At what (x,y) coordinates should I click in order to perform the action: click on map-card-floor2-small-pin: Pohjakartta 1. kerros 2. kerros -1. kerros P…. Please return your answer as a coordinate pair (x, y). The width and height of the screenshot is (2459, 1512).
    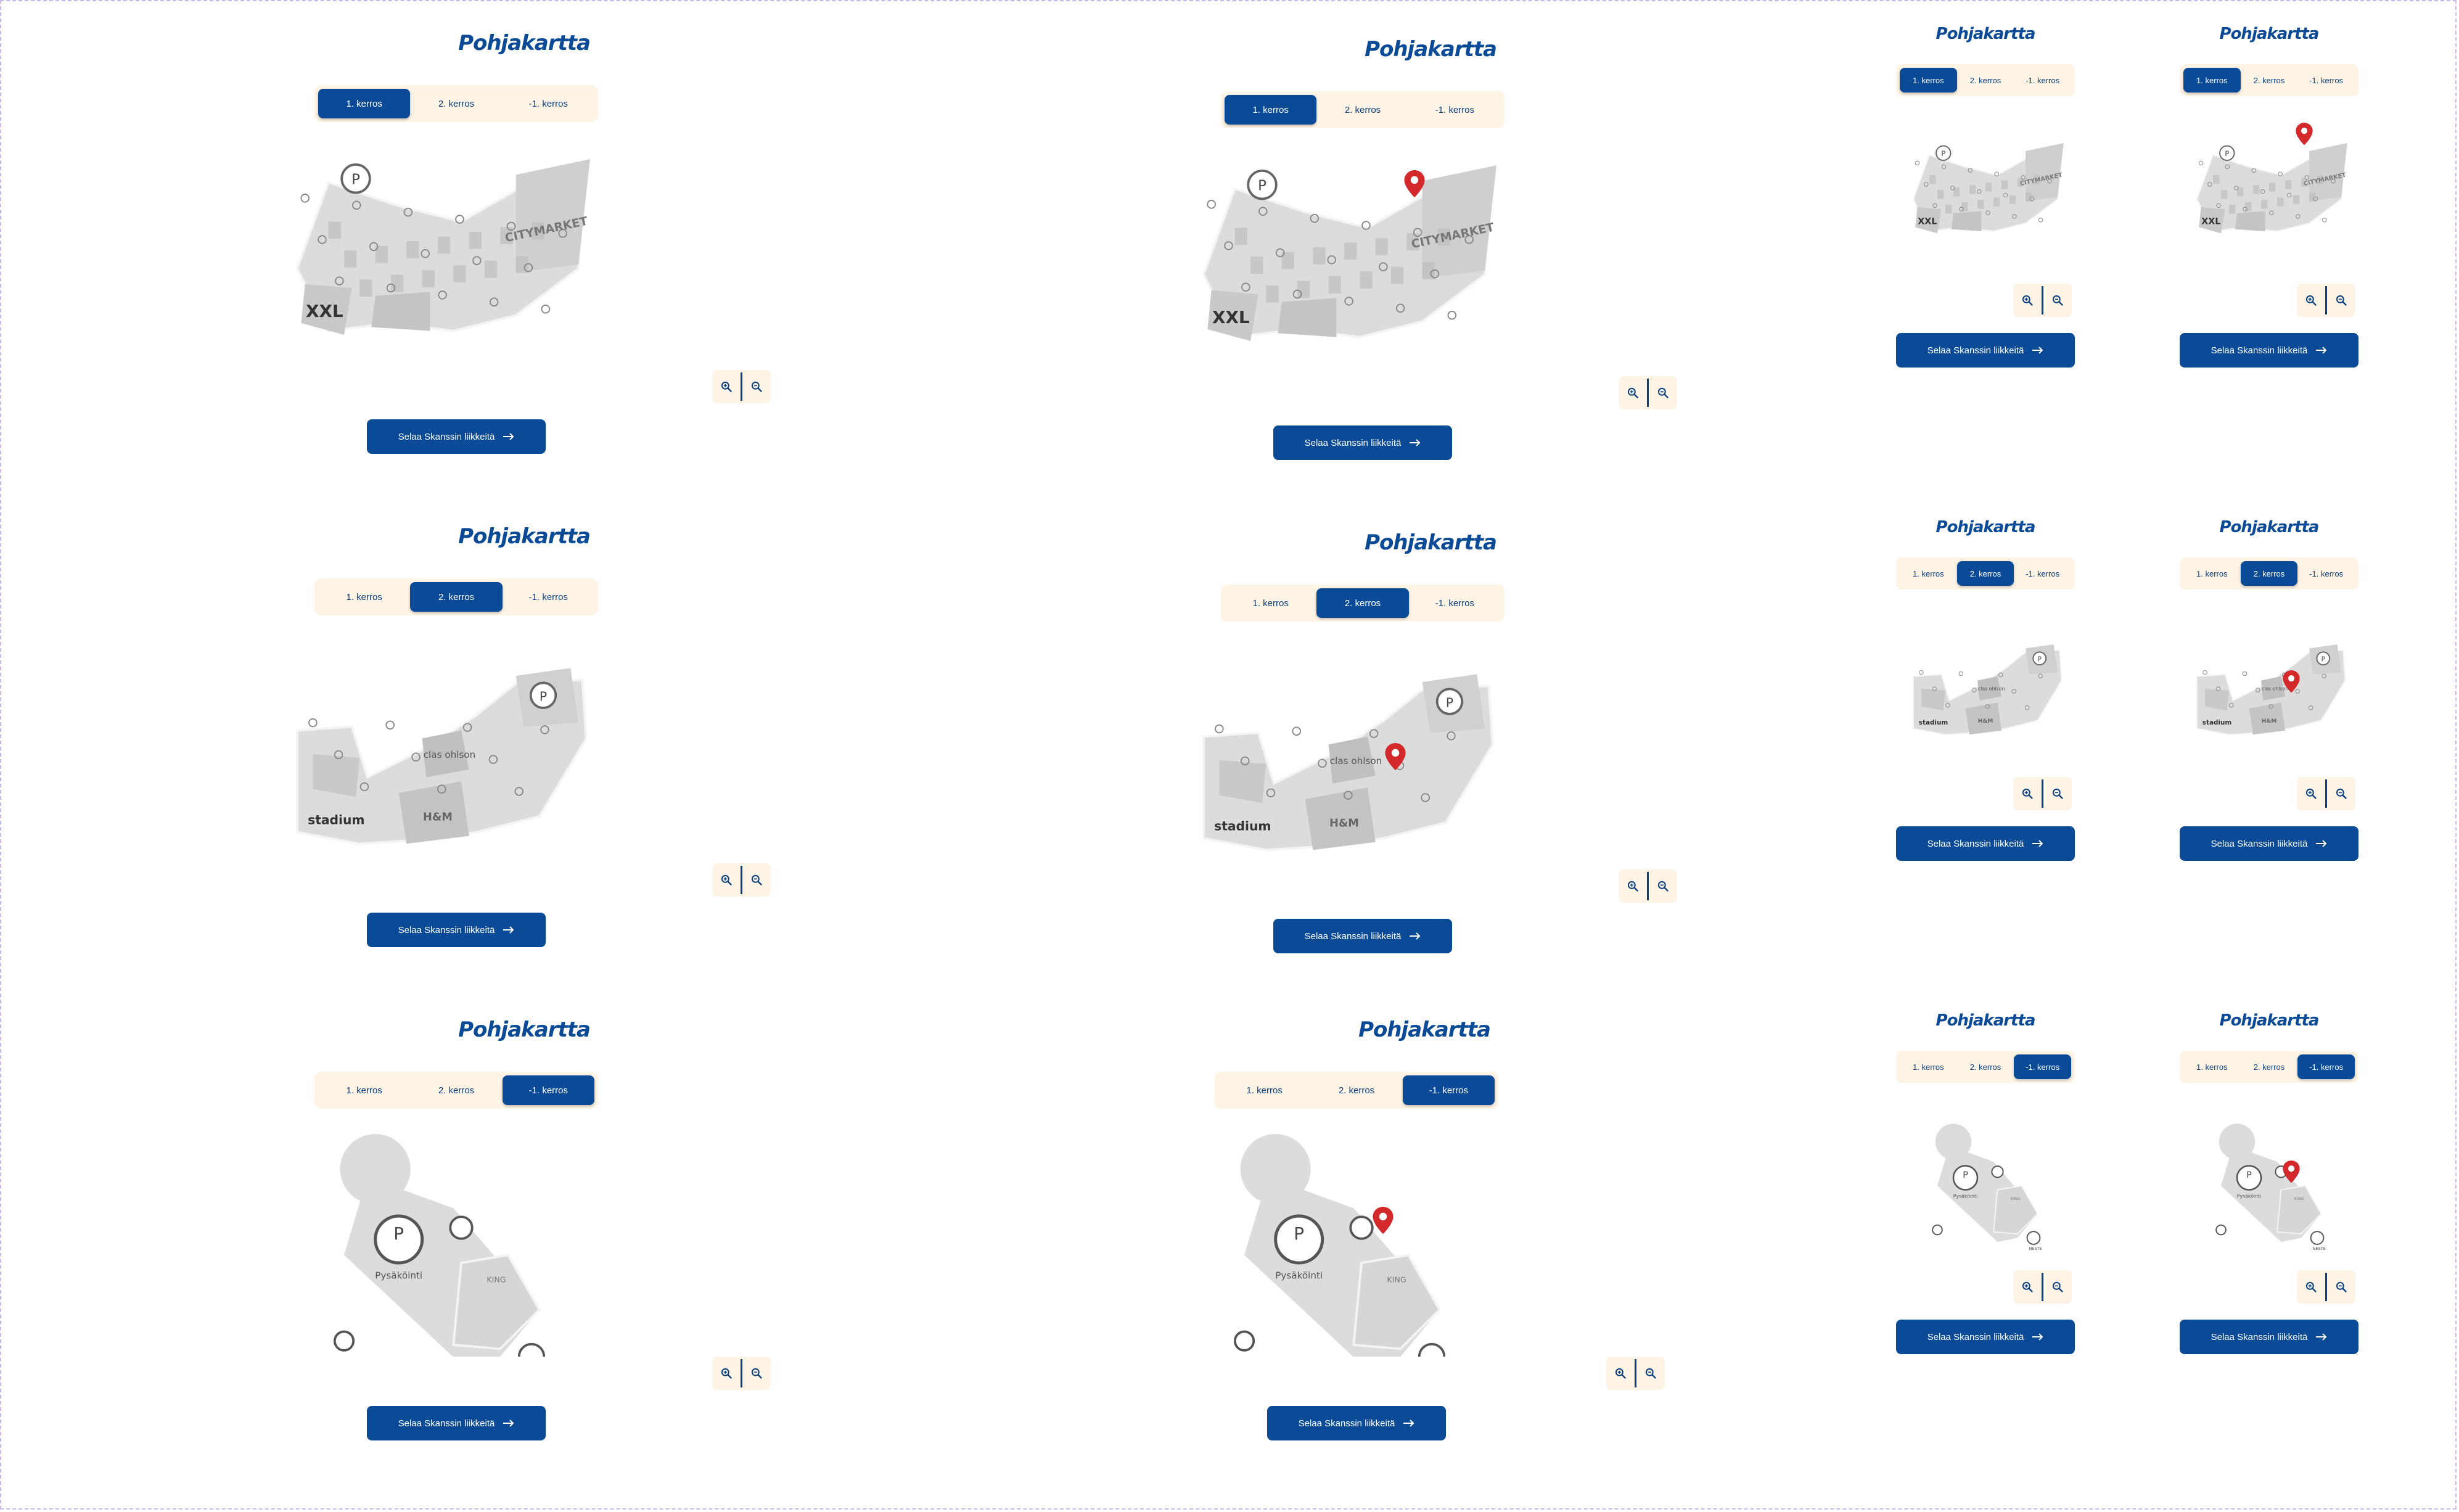
    Looking at the image, I should click on (2269, 693).